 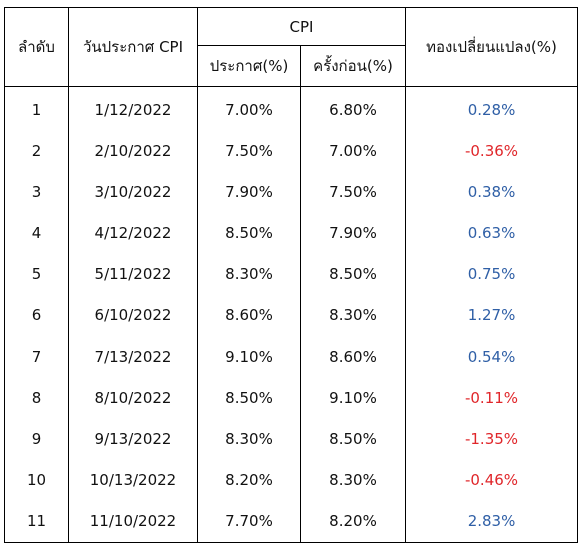 I want to click on table-row: 9 9/13/2022 8.30% 8.50% -1.35%, so click(x=291, y=439).